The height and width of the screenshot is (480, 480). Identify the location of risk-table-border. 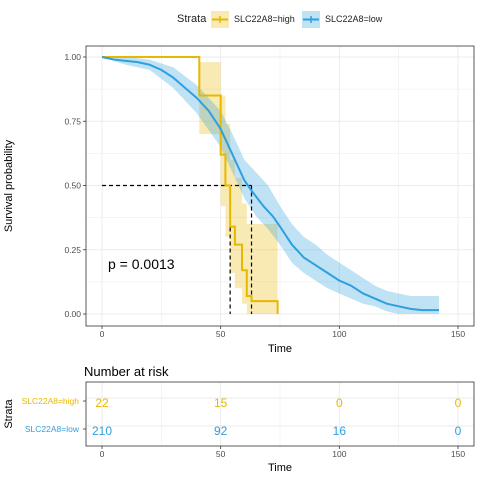
(280, 414).